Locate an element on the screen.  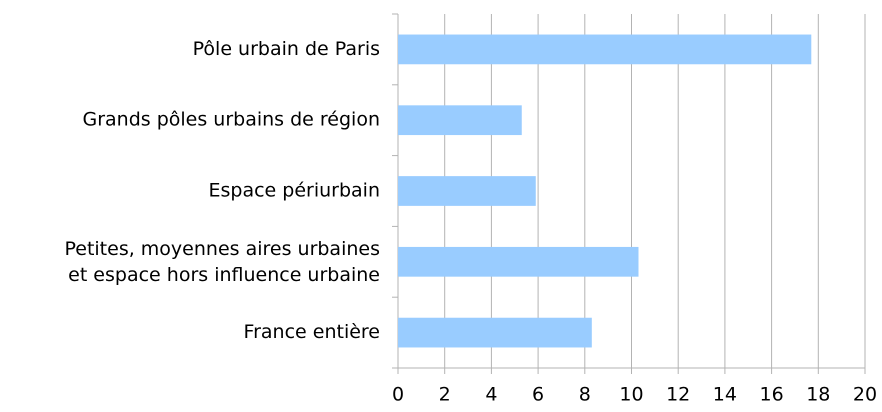
y-tick-label: Grands pôles urbains de région is located at coordinates (231, 120).